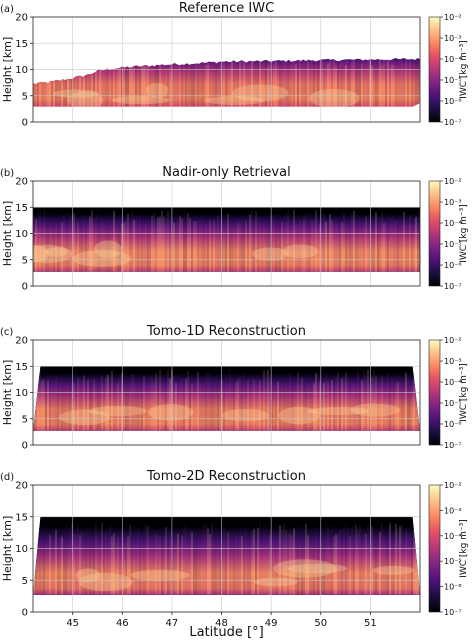 This screenshot has width=474, height=641. I want to click on colorbar-tick-label: 10⁻⁵, so click(453, 80).